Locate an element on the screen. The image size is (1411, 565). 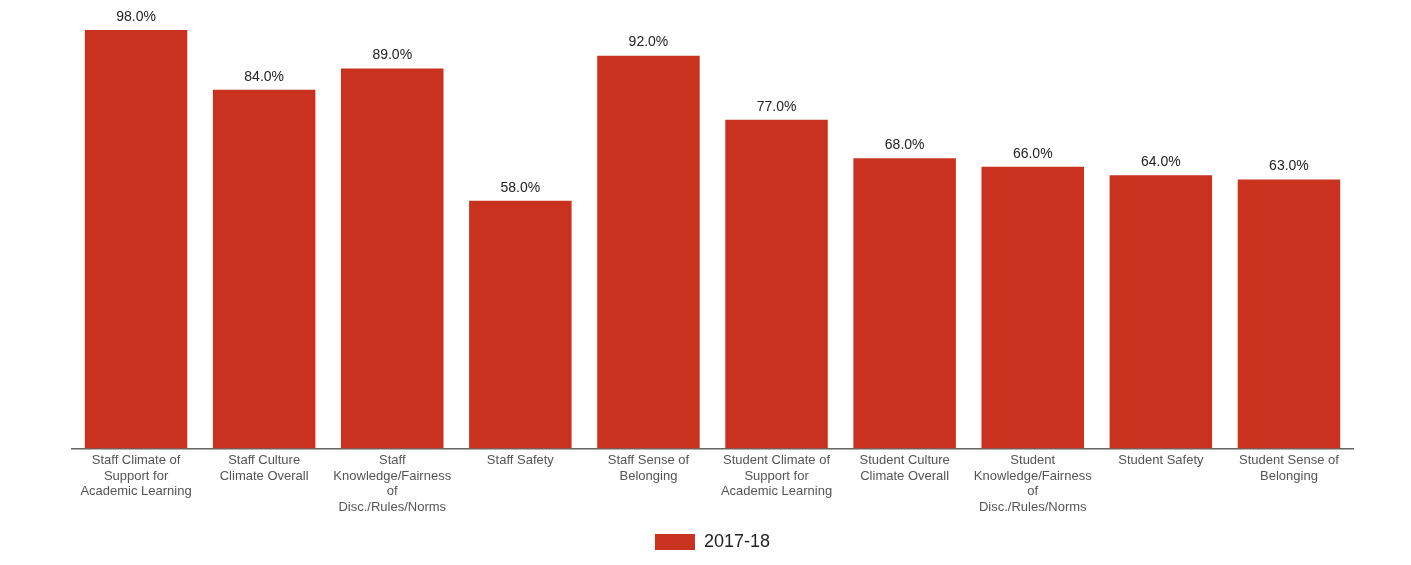
x-tick-label: Student Climate of Support for Academic Learning is located at coordinates (776, 475).